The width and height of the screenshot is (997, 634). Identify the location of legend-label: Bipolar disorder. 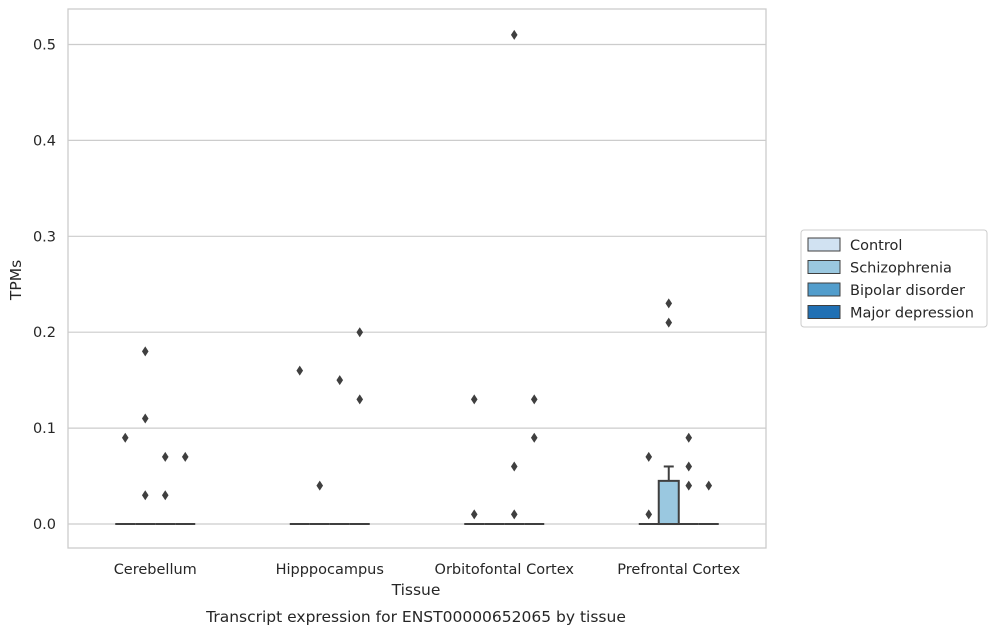
(907, 291).